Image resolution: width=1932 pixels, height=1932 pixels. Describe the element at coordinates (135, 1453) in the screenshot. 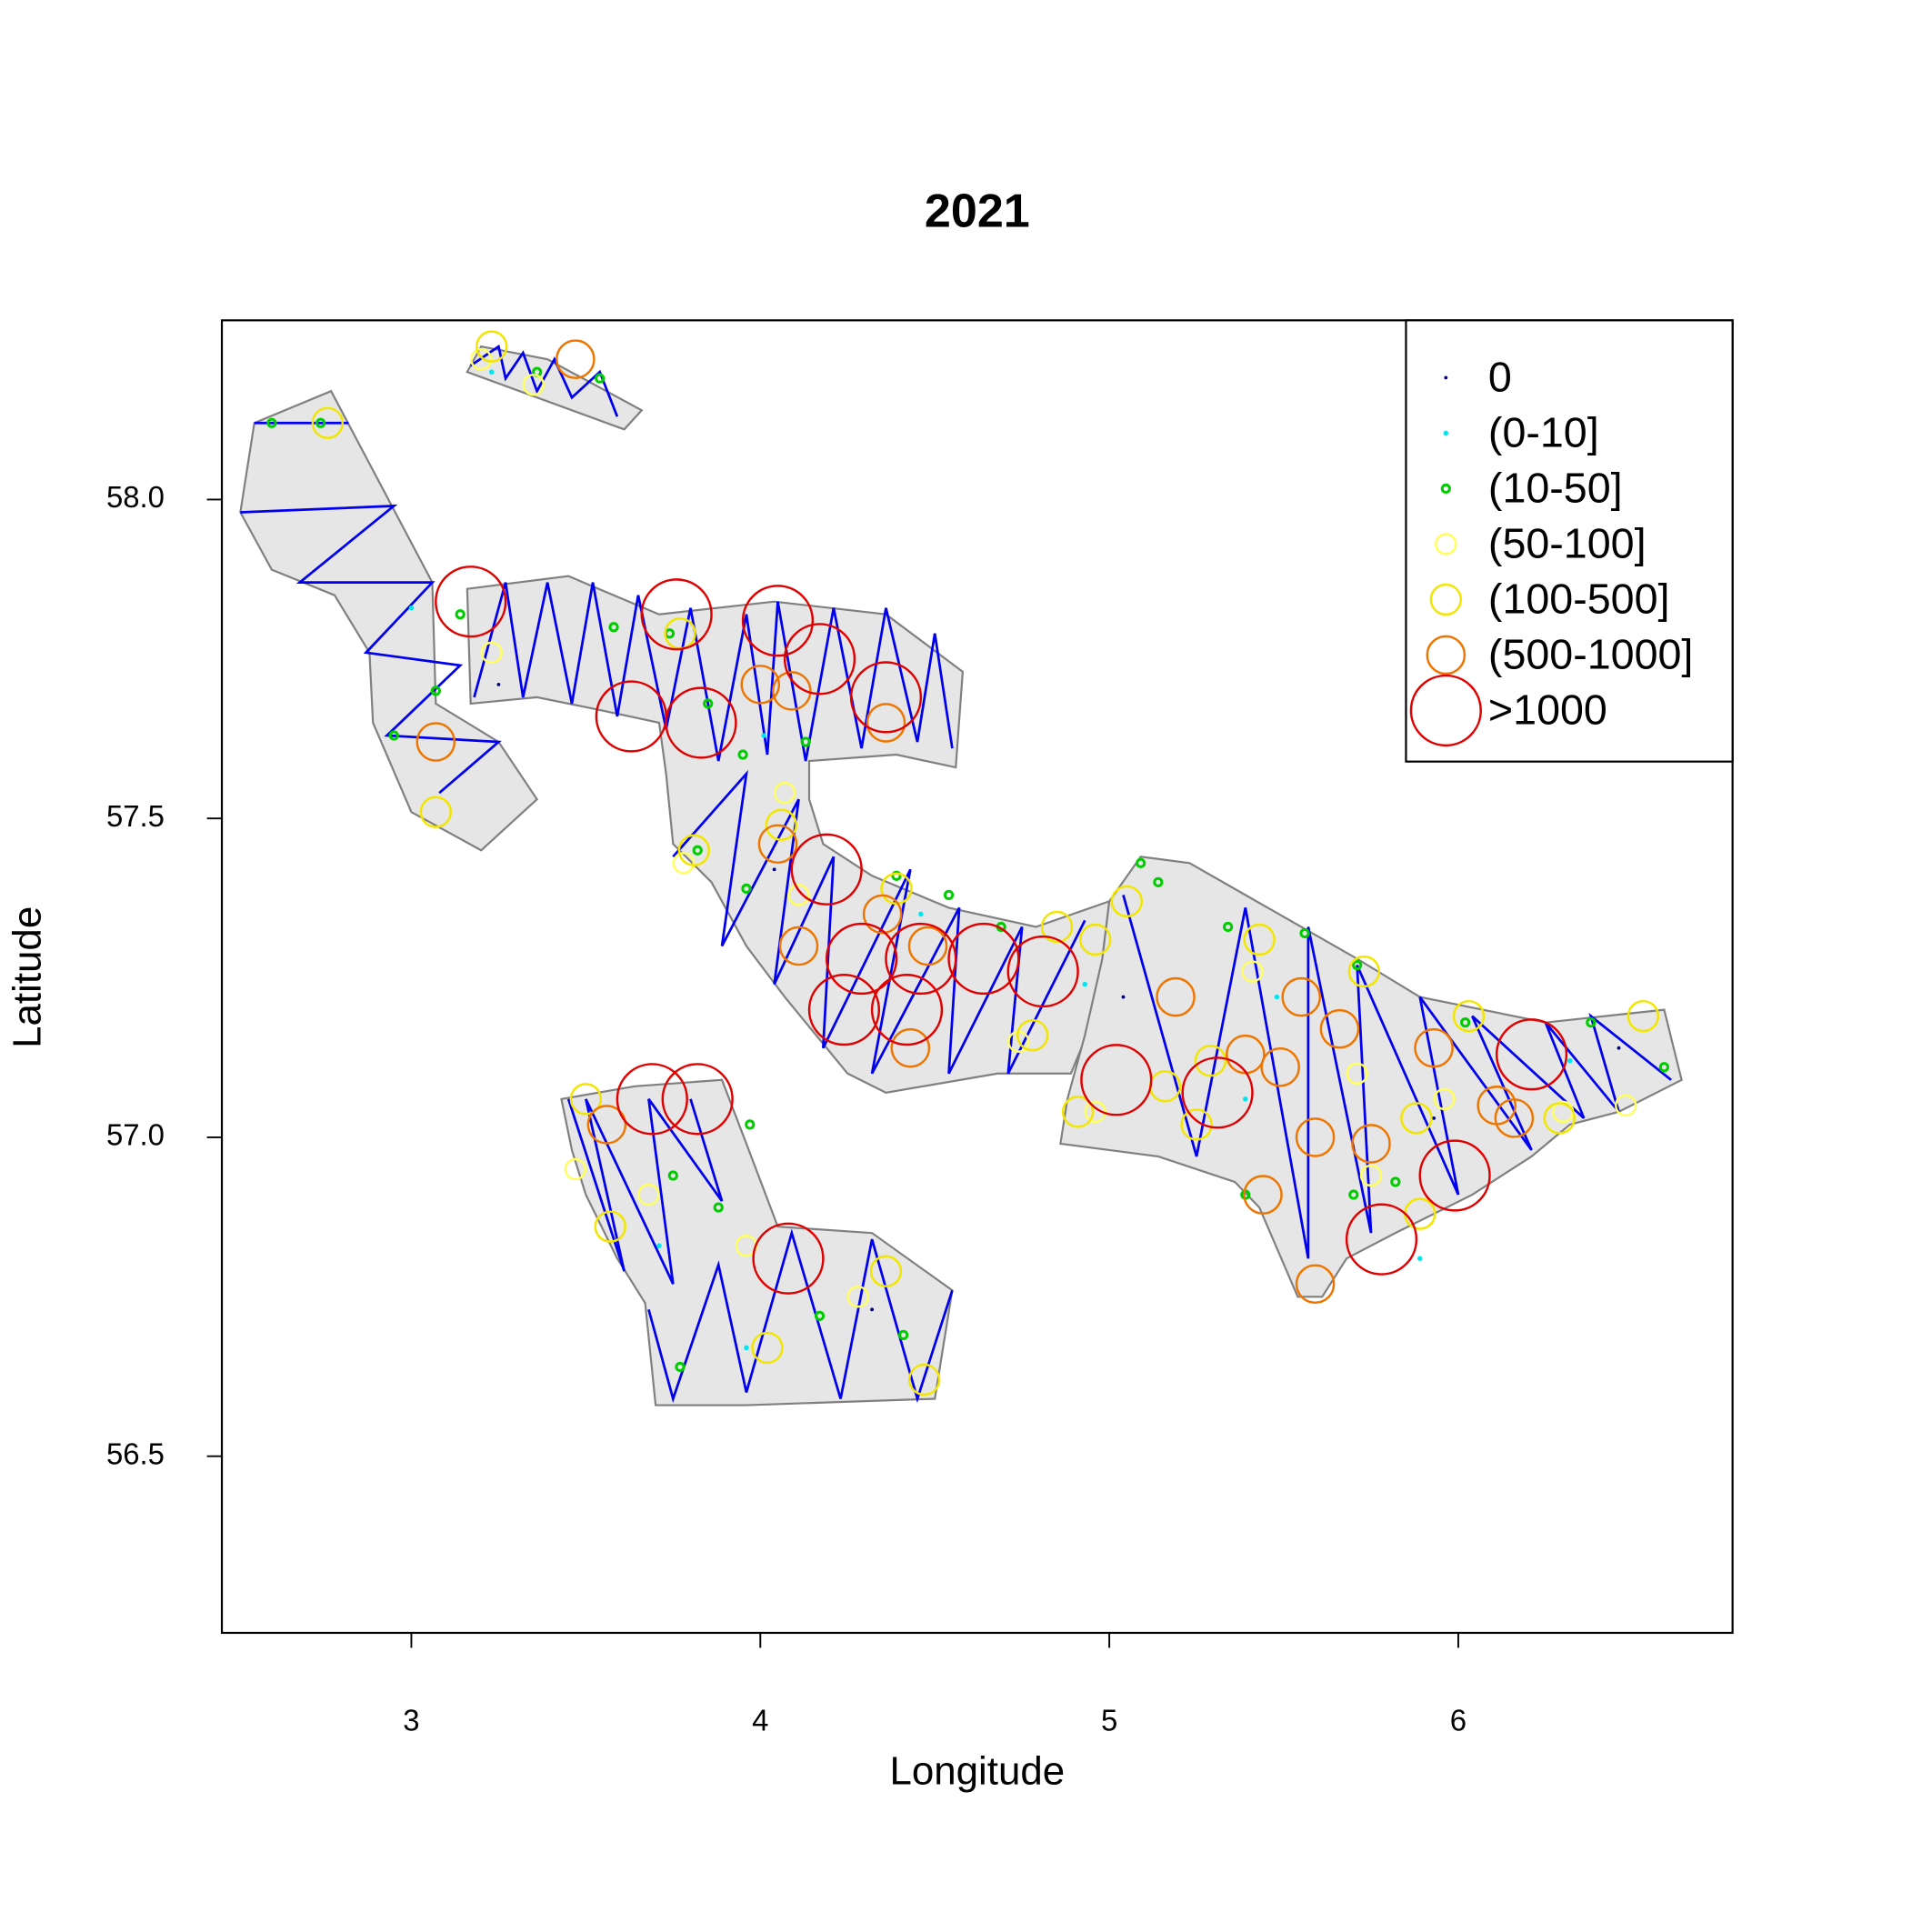

I see `y-tick-label: 56.5` at that location.